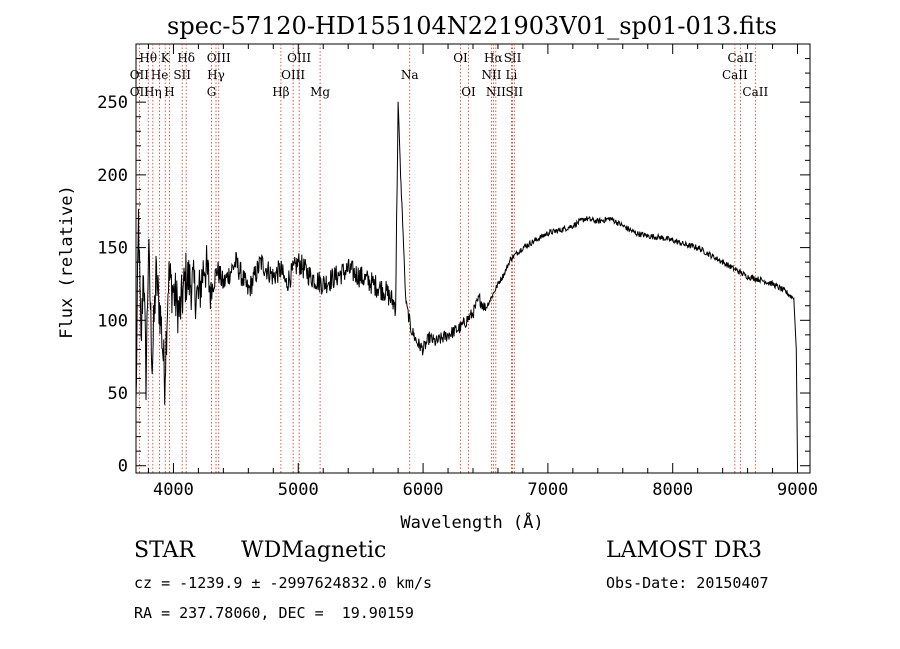  What do you see at coordinates (123, 467) in the screenshot?
I see `y-tick-label: 0` at bounding box center [123, 467].